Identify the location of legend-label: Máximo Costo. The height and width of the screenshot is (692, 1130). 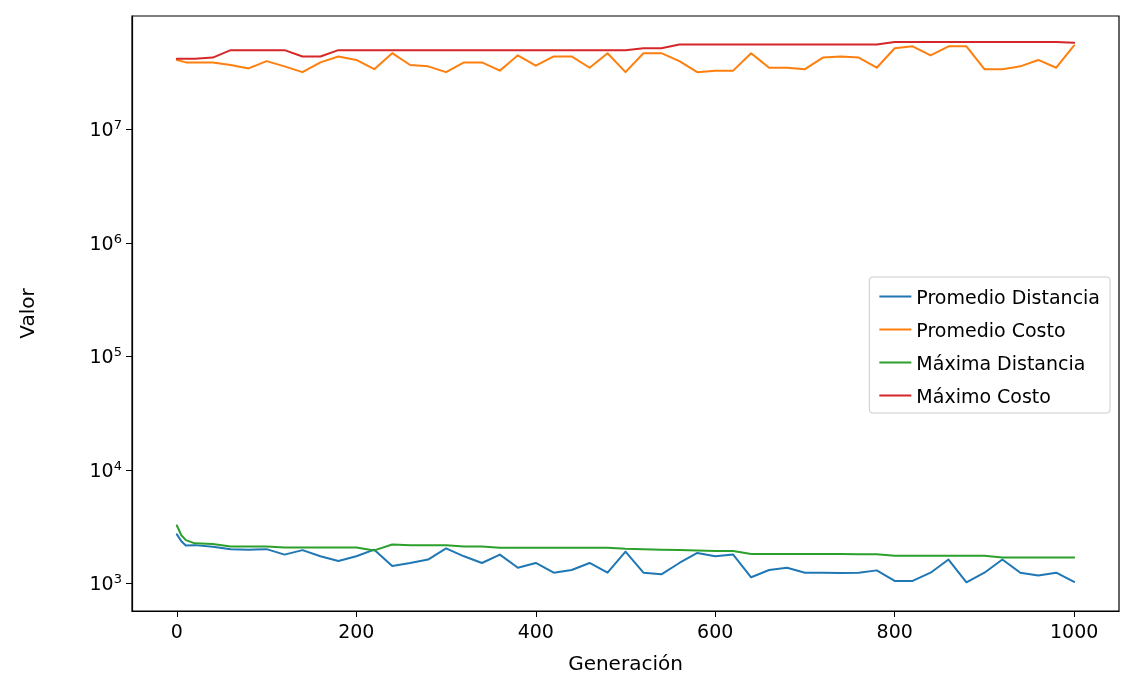
(983, 395).